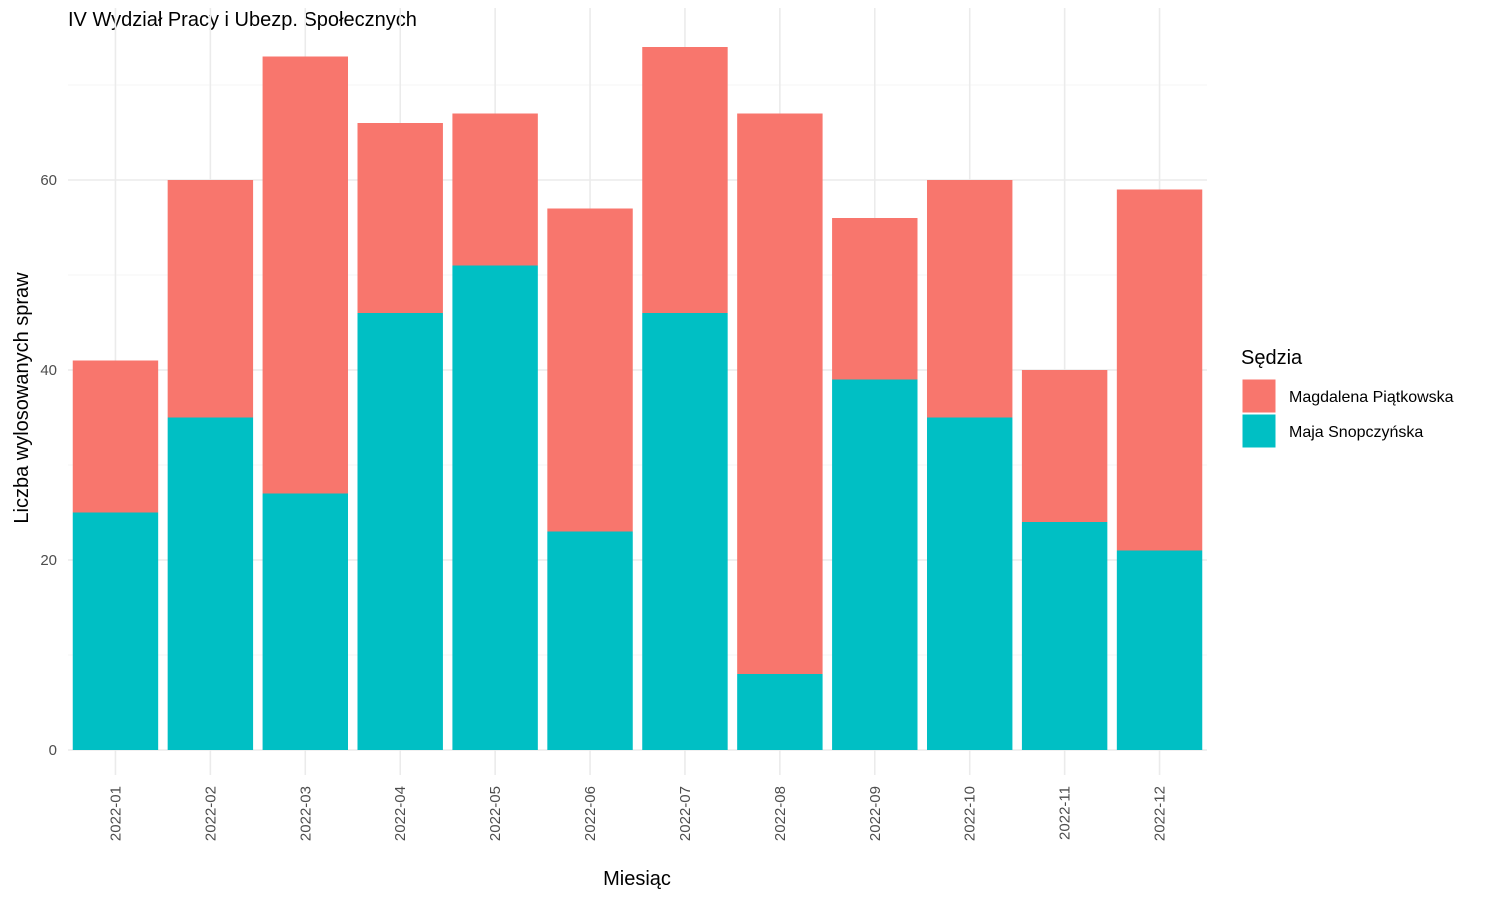 The height and width of the screenshot is (900, 1500). Describe the element at coordinates (1347, 413) in the screenshot. I see `legend-items: Magdalena Piątkowska Maja Snopczyńska` at that location.